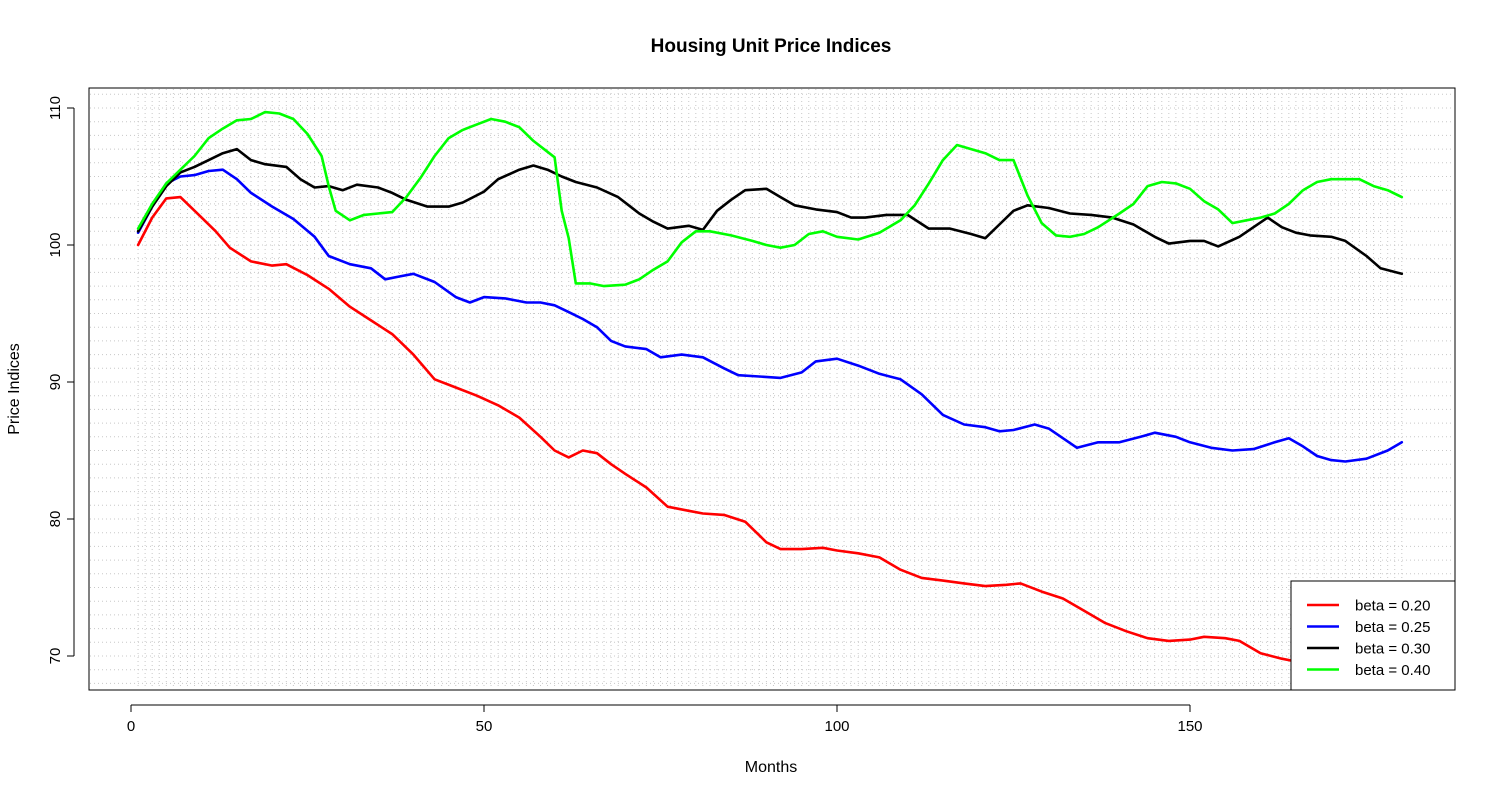 Image resolution: width=1500 pixels, height=800 pixels. What do you see at coordinates (55, 382) in the screenshot?
I see `y-tick-label: 90` at bounding box center [55, 382].